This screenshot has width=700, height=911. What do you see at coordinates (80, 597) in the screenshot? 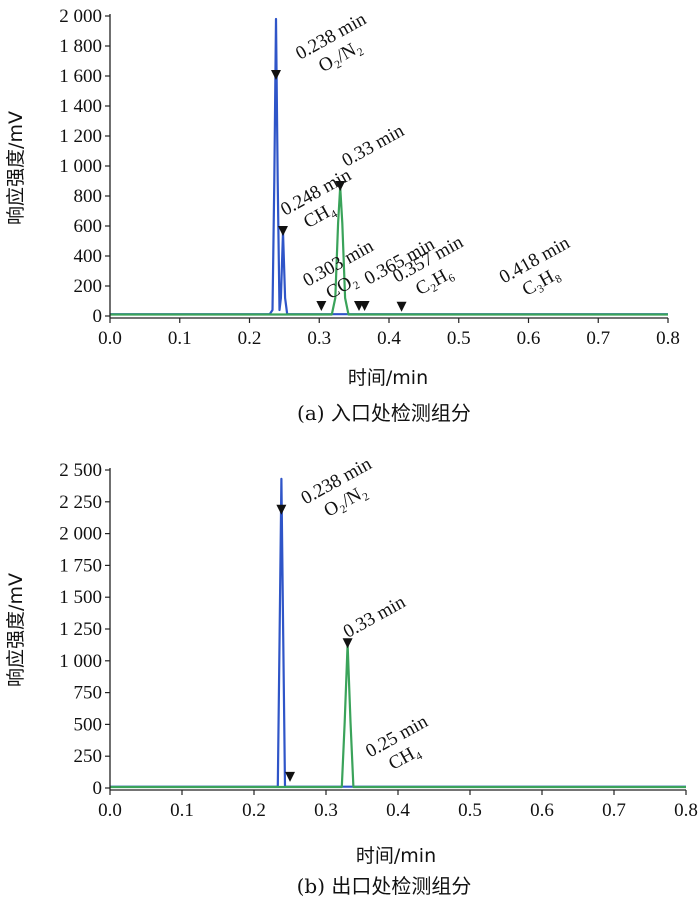
I see `y-tick-label: 1 500` at bounding box center [80, 597].